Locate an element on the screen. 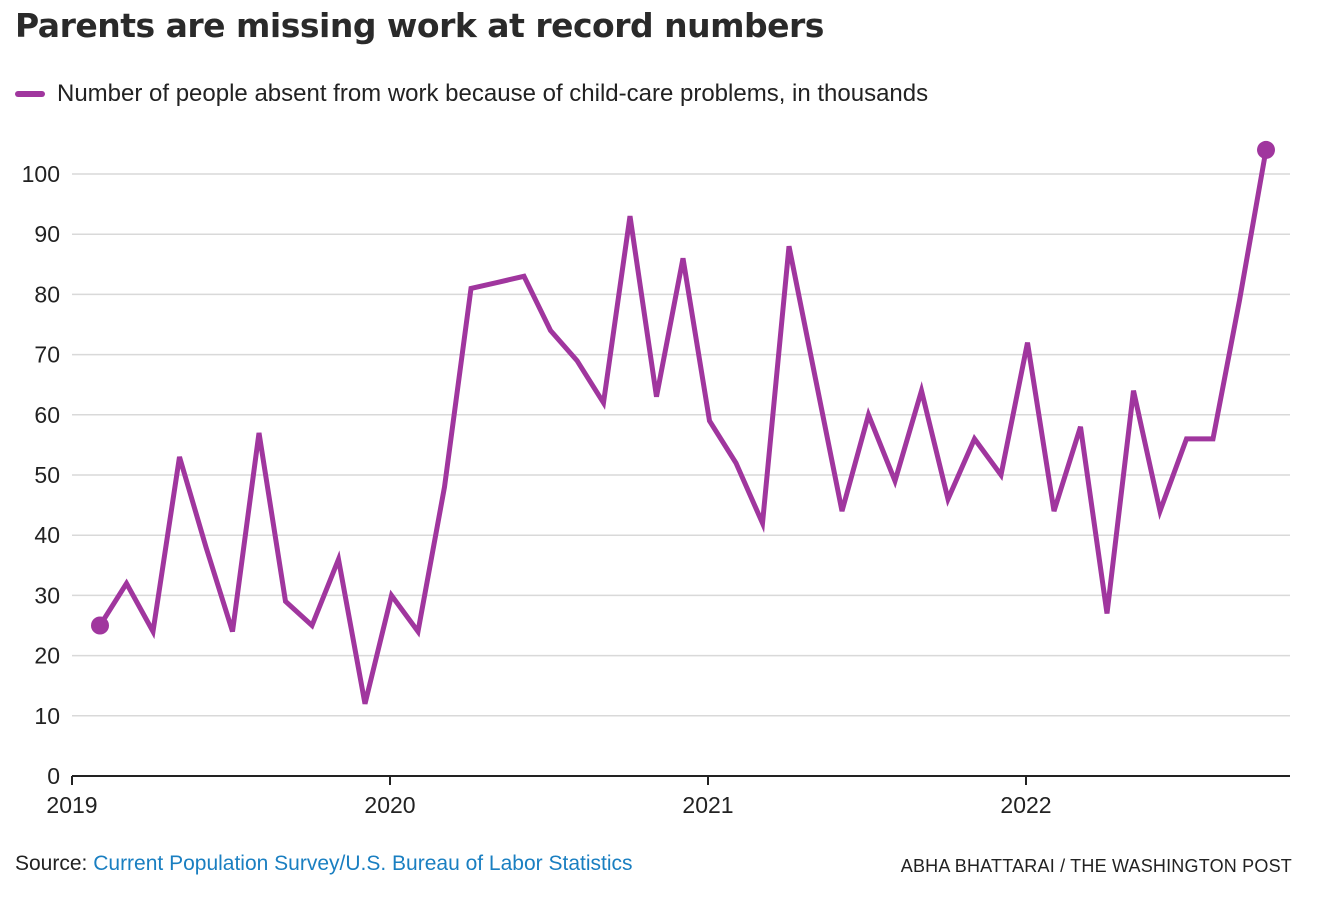 The image size is (1334, 906). y-tick-label: 90 is located at coordinates (47, 234).